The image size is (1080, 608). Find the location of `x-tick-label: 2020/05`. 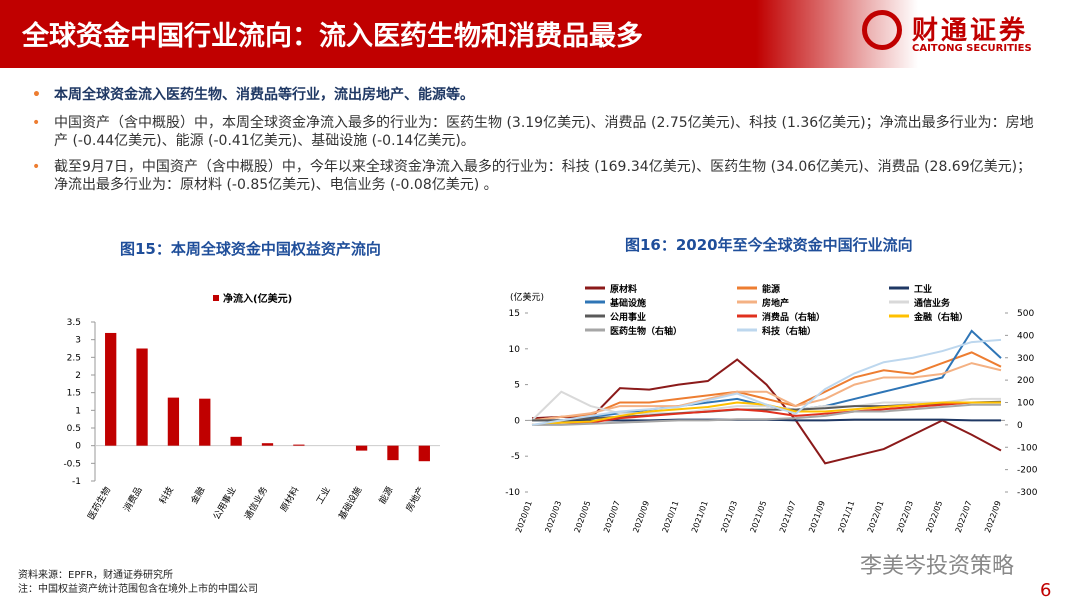

x-tick-label: 2020/05 is located at coordinates (583, 517).